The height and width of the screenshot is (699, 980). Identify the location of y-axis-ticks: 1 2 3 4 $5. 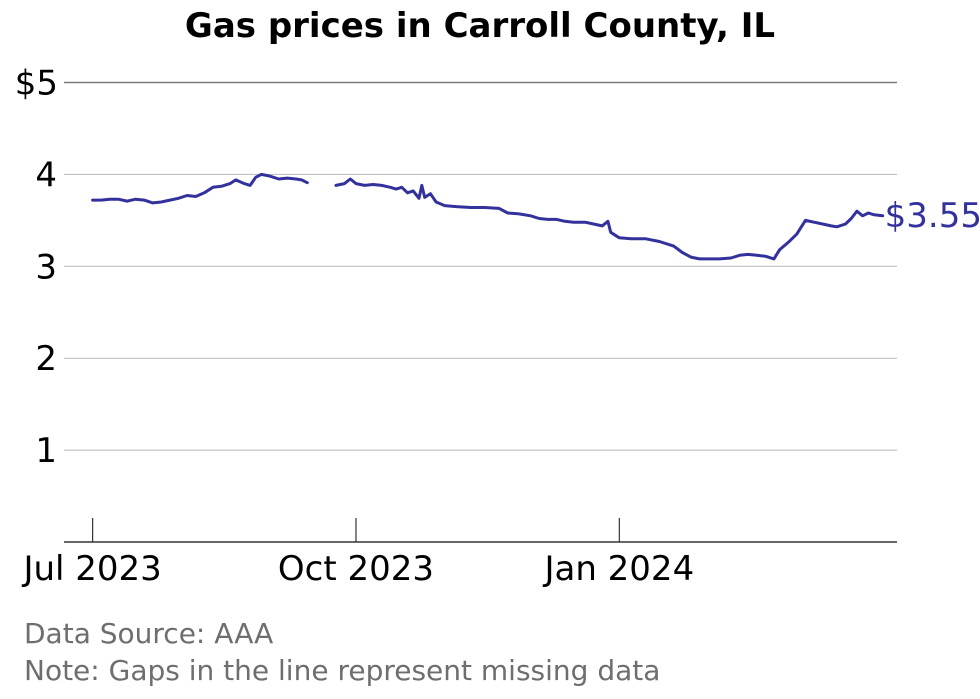
(36, 268).